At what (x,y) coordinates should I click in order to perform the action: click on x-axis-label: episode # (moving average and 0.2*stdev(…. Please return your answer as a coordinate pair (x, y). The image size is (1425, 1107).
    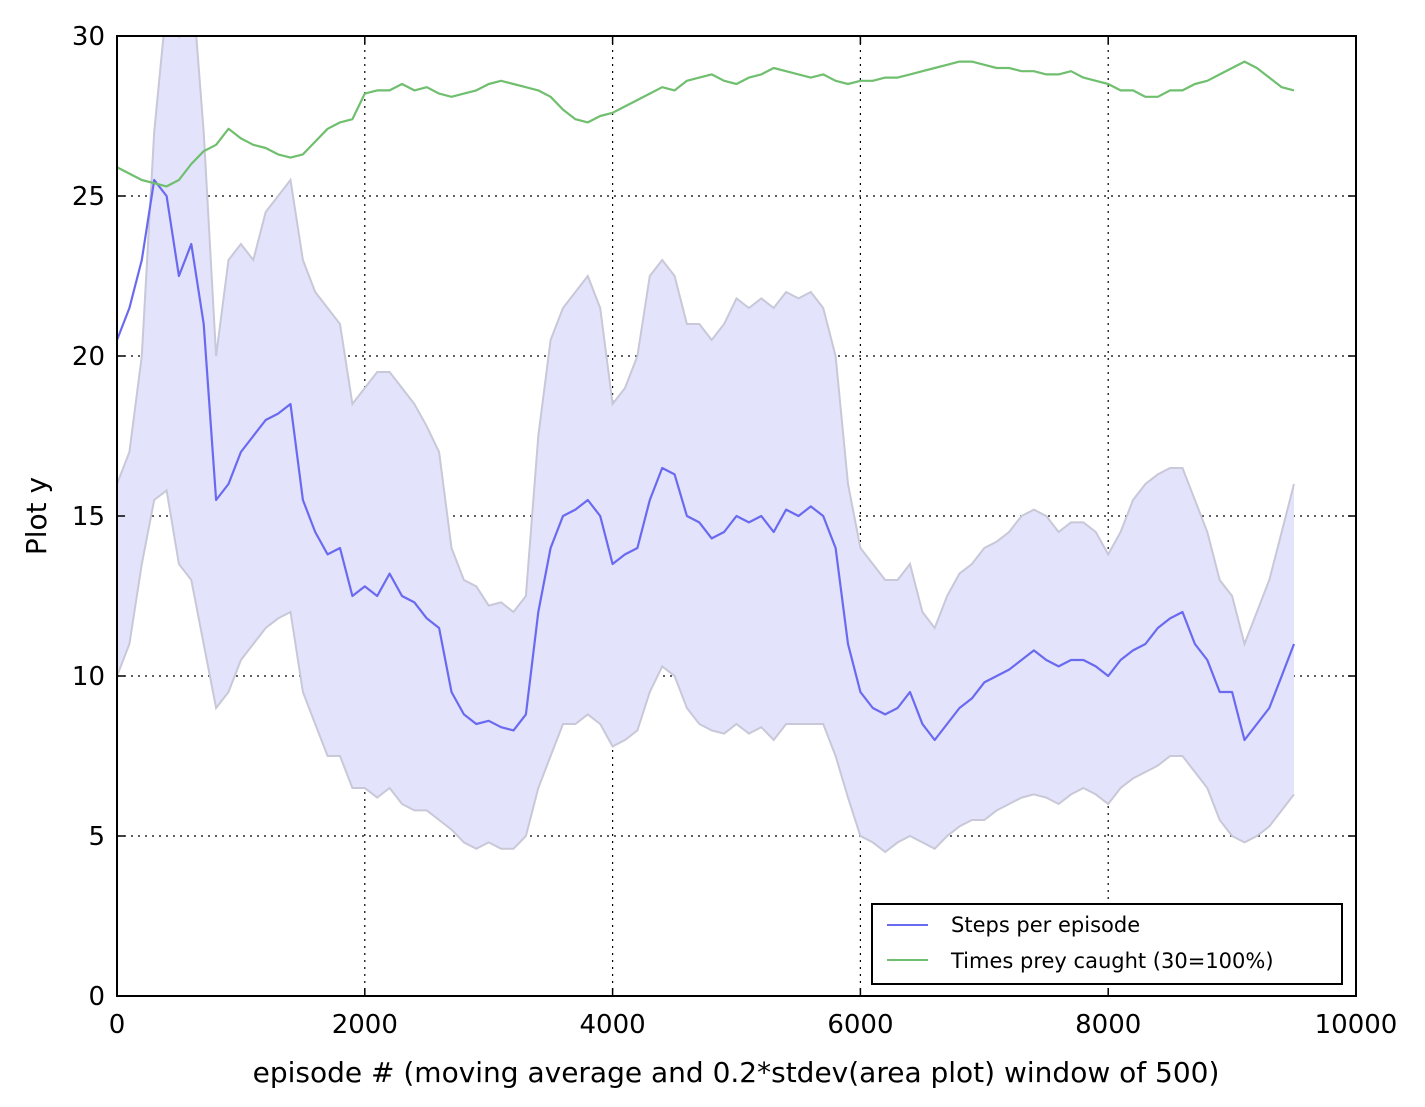
    Looking at the image, I should click on (736, 1072).